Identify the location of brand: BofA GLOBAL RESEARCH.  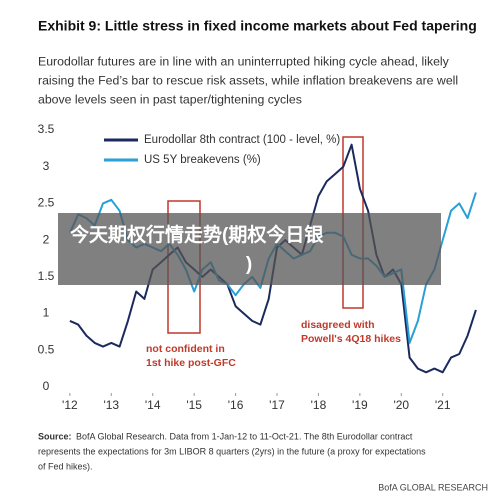
(433, 487).